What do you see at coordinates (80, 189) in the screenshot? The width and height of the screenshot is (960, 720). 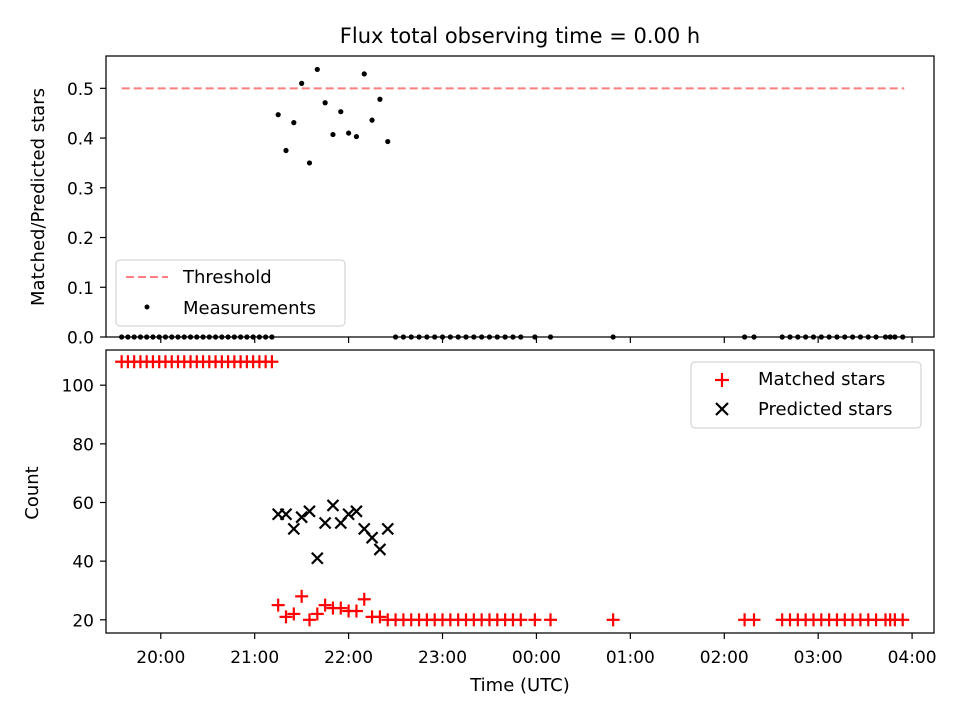 I see `y-tick-label: 0.3` at bounding box center [80, 189].